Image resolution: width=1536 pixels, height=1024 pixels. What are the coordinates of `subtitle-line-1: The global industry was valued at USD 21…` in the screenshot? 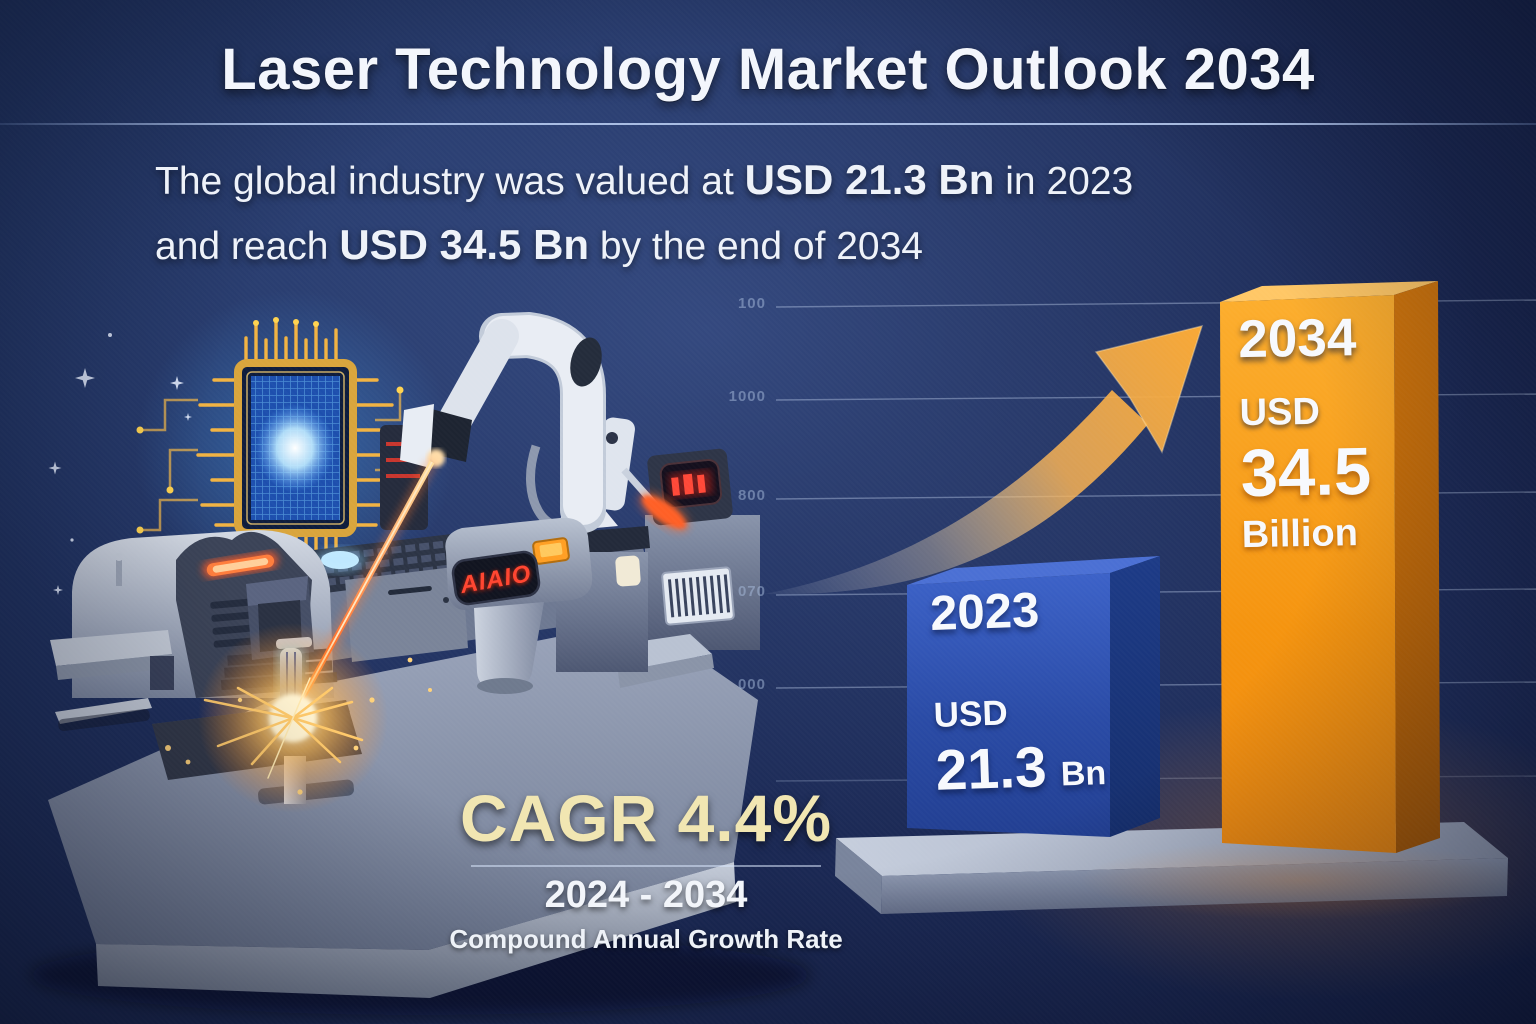 It's located at (730, 180).